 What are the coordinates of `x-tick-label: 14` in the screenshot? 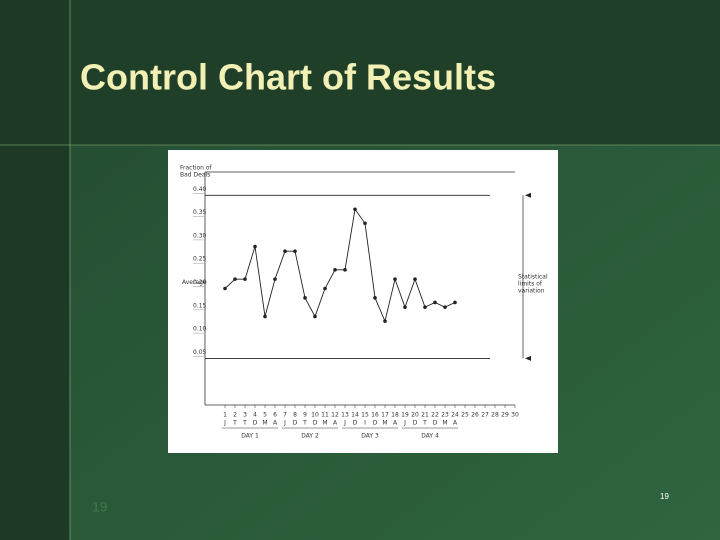 It's located at (355, 415).